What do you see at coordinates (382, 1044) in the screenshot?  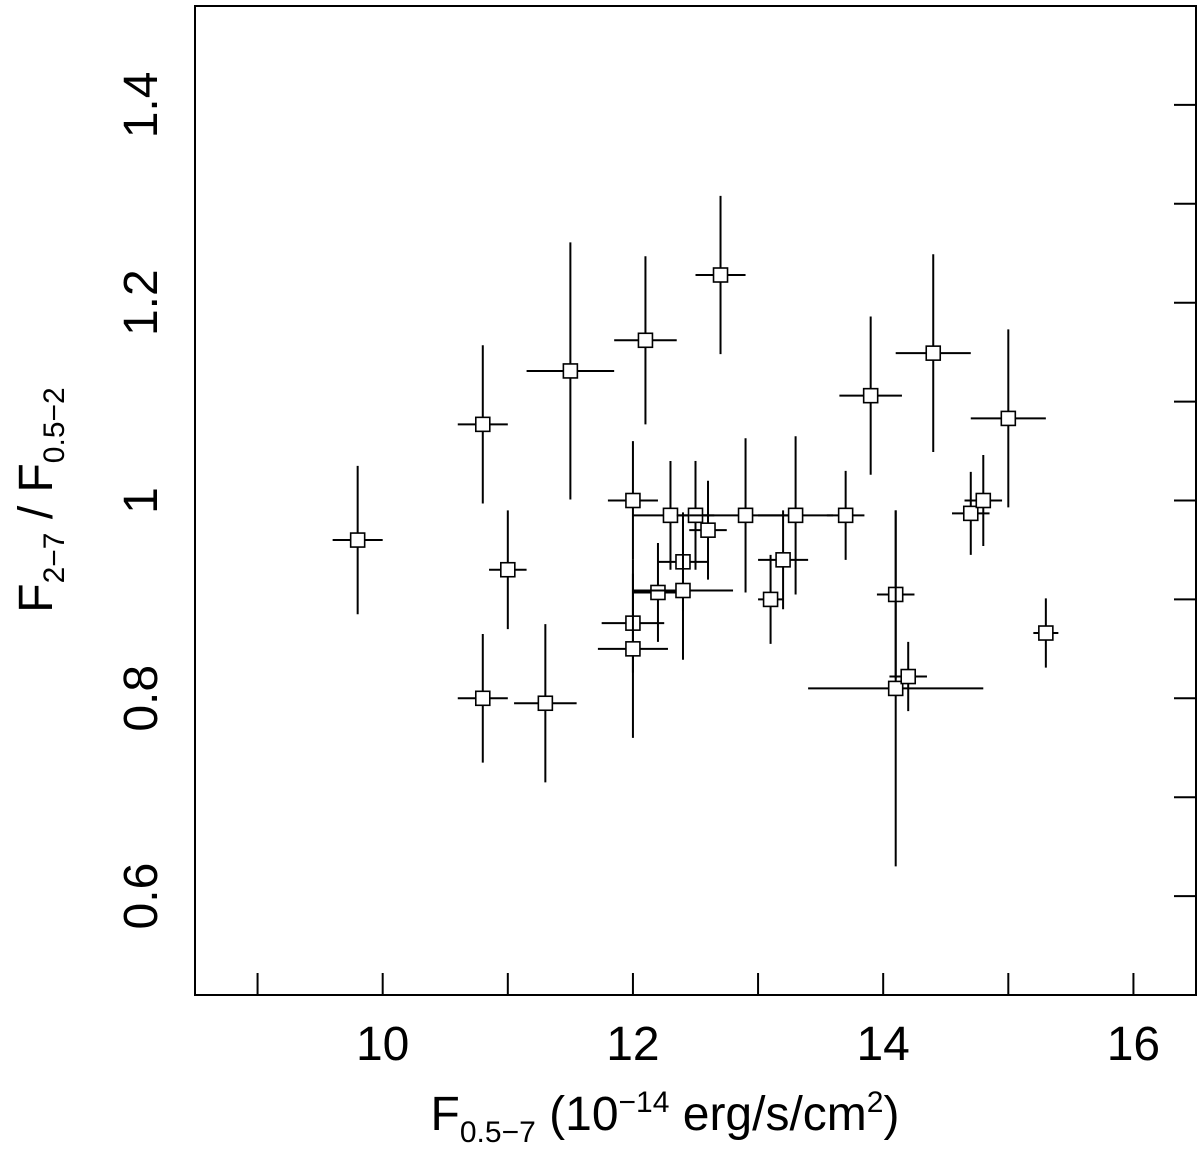 I see `x-tick-label: 10` at bounding box center [382, 1044].